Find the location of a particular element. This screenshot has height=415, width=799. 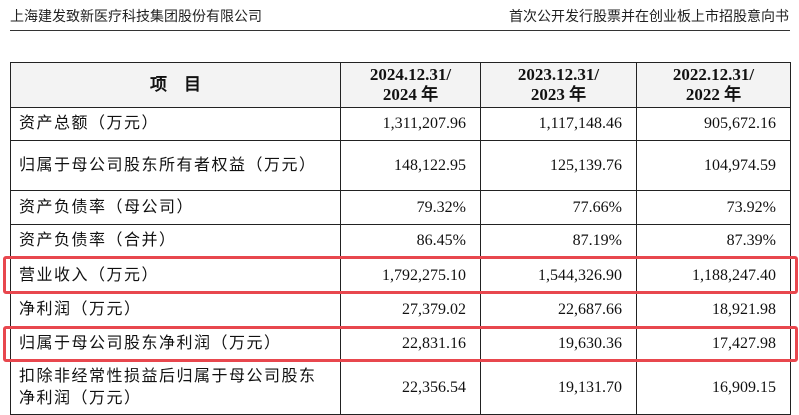

header-line: 项 目 is located at coordinates (175, 84).